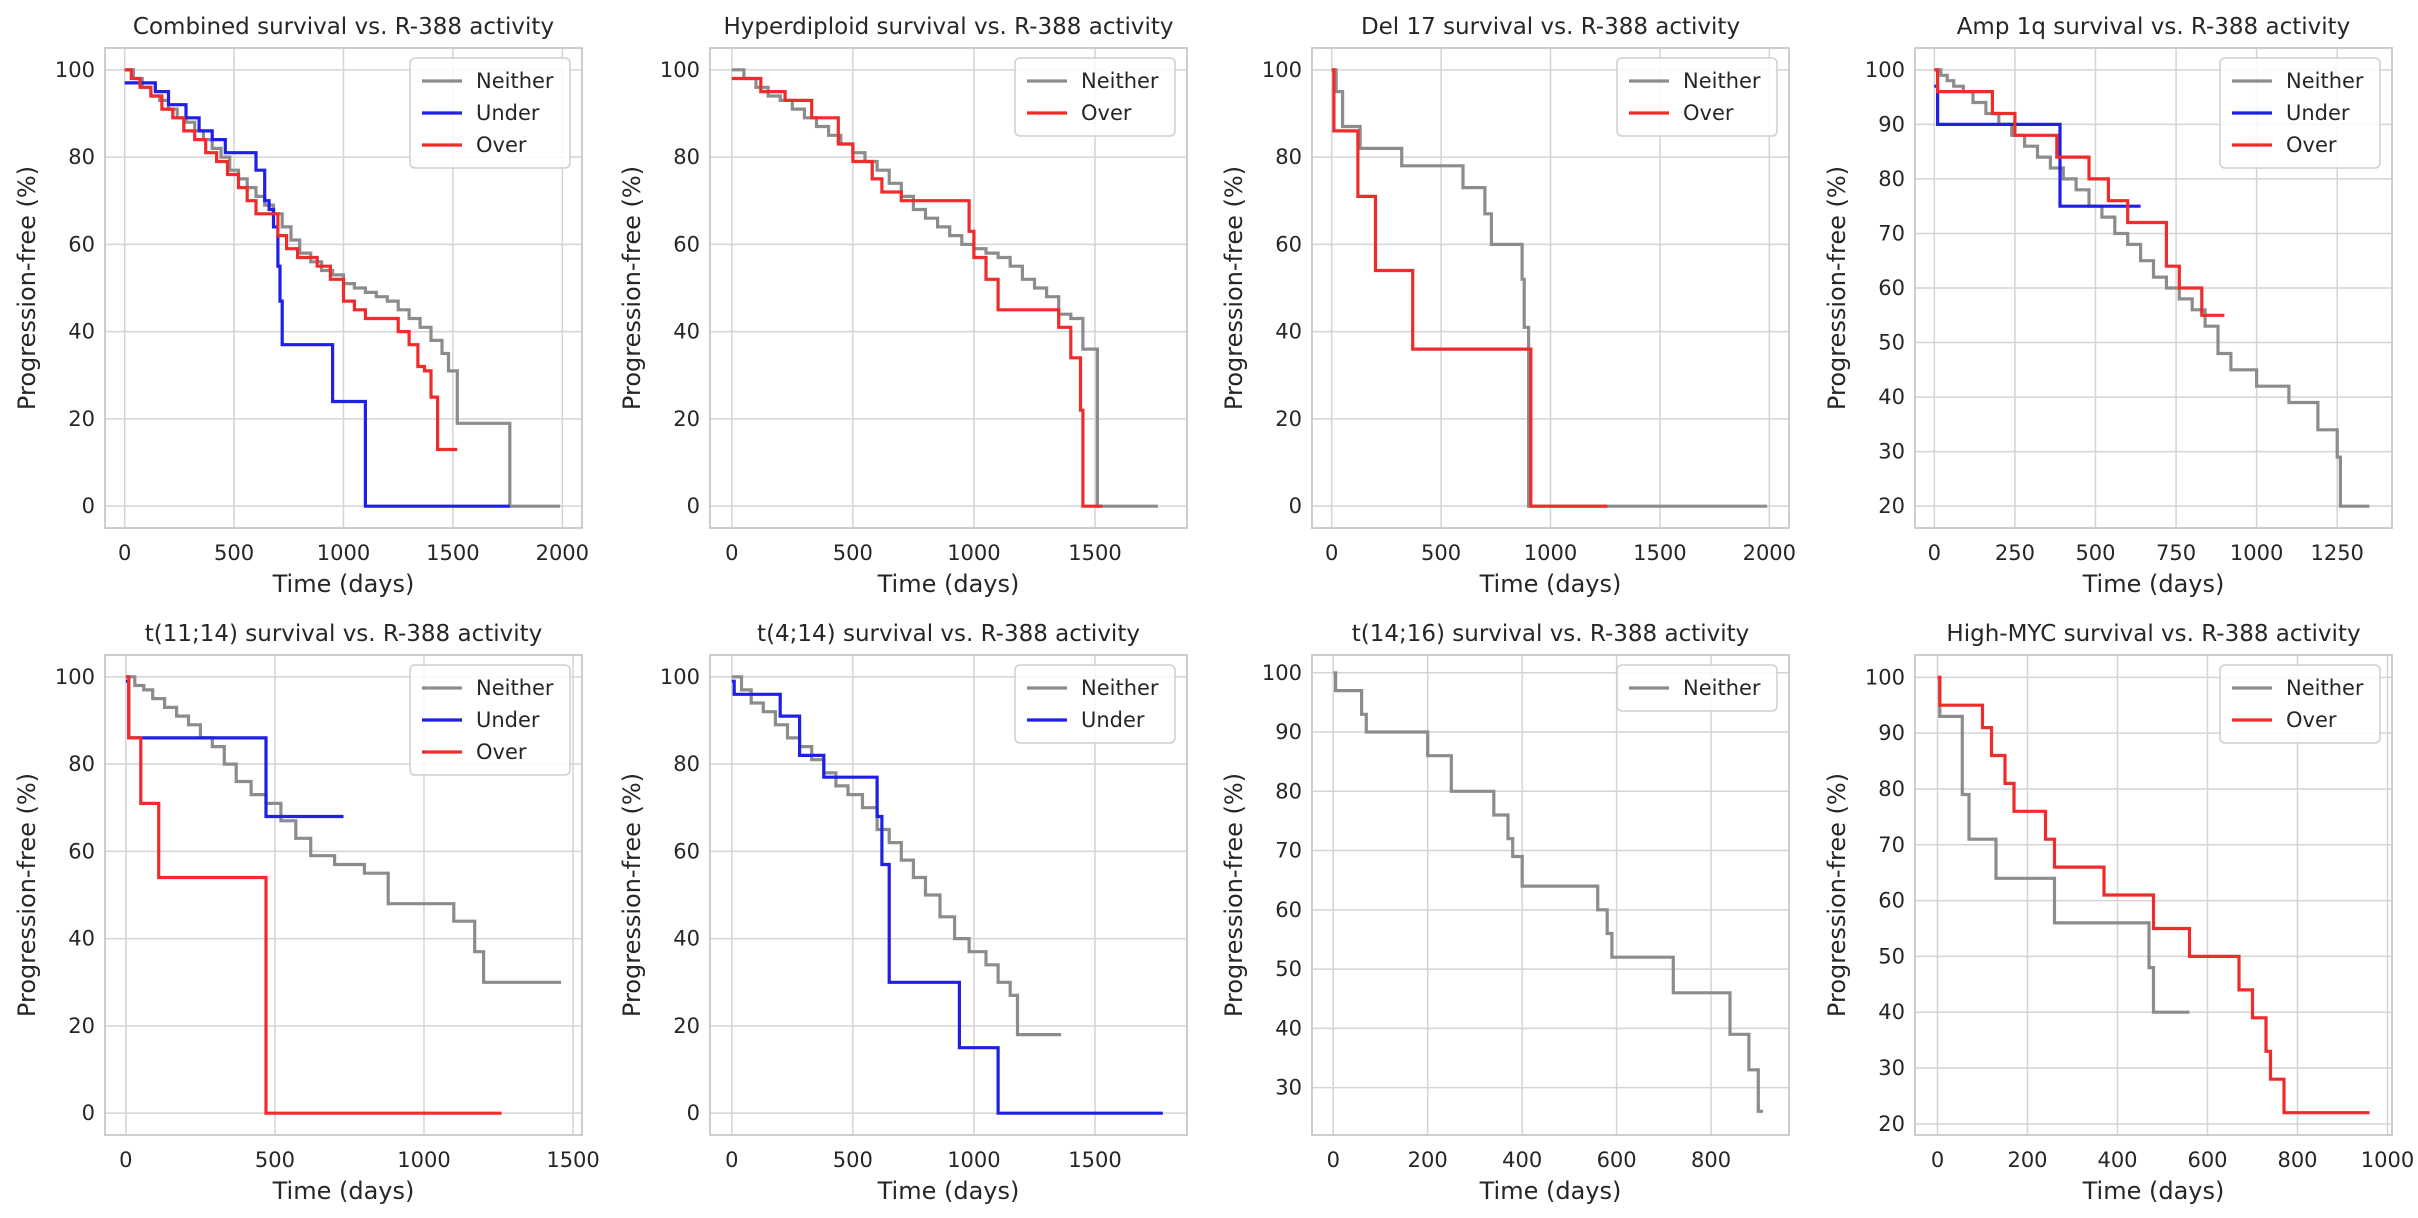 This screenshot has height=1218, width=2418. What do you see at coordinates (344, 634) in the screenshot?
I see `chart-title: t(11;14) survival vs. R-388 activity` at bounding box center [344, 634].